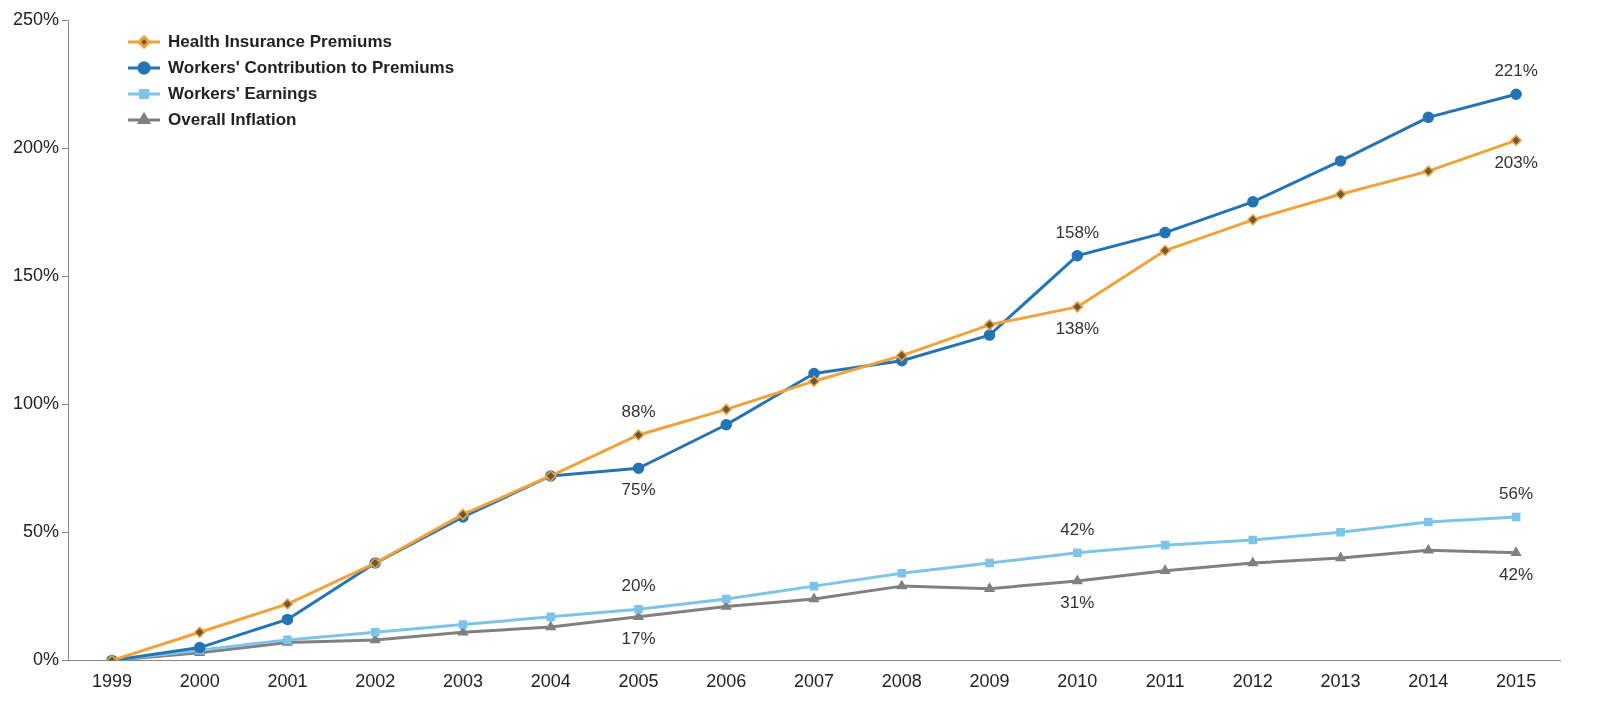 The width and height of the screenshot is (1600, 702). Describe the element at coordinates (46, 659) in the screenshot. I see `y-tick-label: 0%` at that location.